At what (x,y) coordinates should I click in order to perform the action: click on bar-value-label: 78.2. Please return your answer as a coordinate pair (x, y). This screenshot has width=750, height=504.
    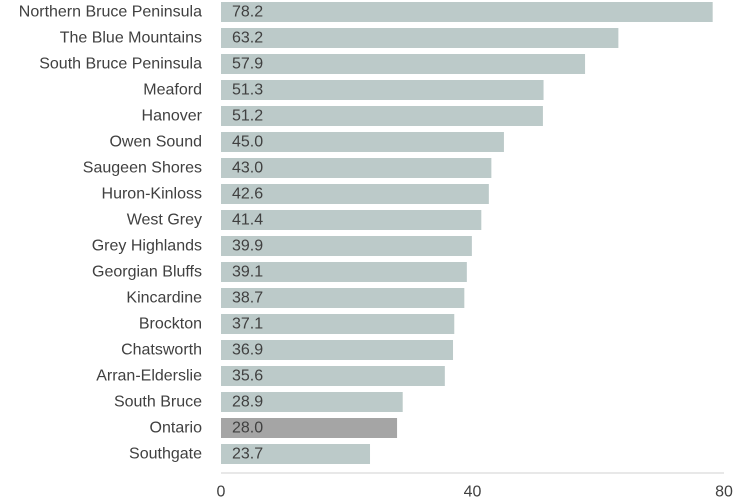
    Looking at the image, I should click on (247, 12).